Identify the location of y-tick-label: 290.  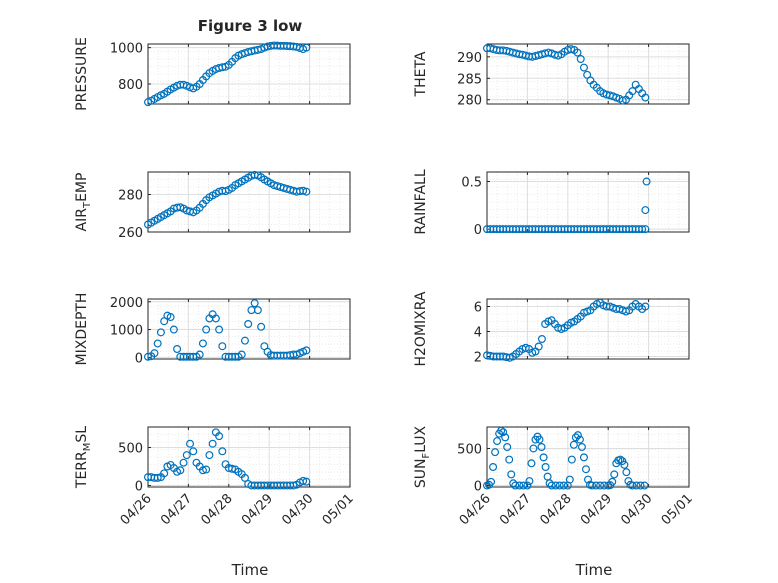
(469, 58).